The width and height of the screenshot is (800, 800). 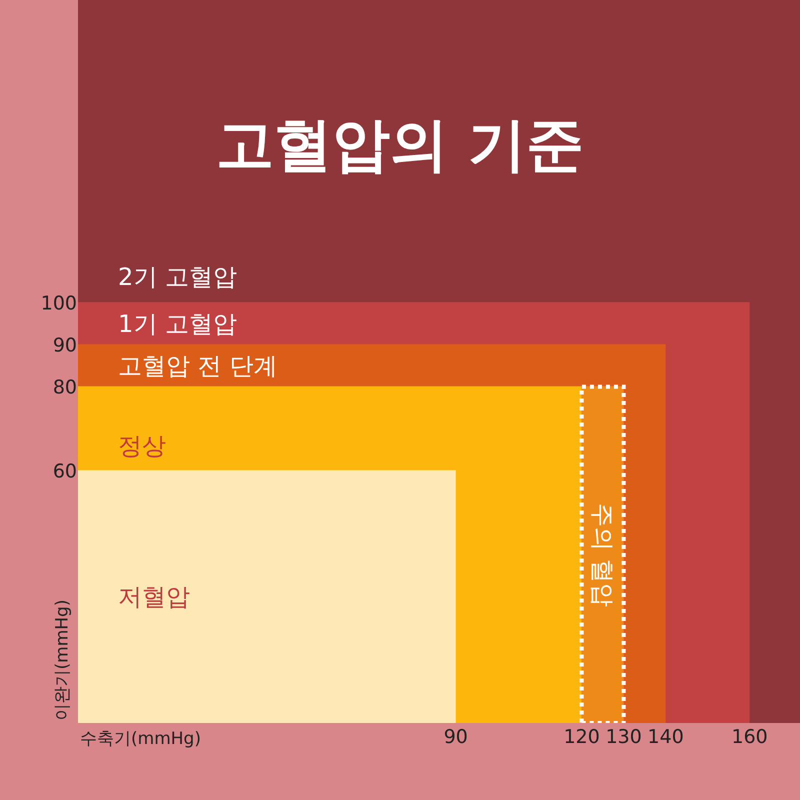 I want to click on y-tick-label: 90, so click(x=64, y=345).